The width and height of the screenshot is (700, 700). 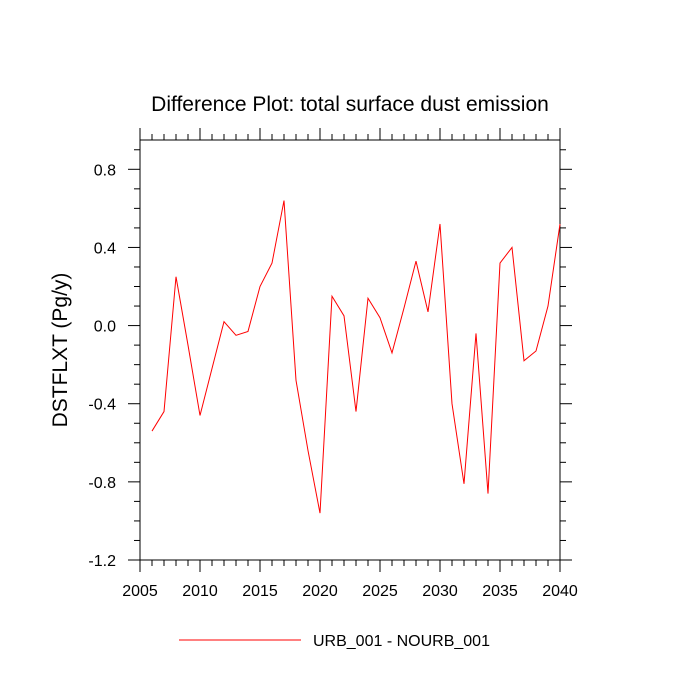 What do you see at coordinates (380, 591) in the screenshot?
I see `x-tick-label: 2025` at bounding box center [380, 591].